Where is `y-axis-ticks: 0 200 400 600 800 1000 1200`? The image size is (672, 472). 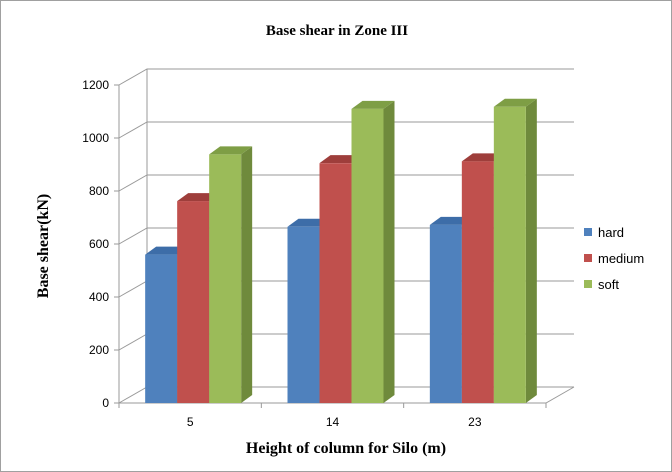 y-axis-ticks: 0 200 400 600 800 1000 1200 is located at coordinates (95, 244).